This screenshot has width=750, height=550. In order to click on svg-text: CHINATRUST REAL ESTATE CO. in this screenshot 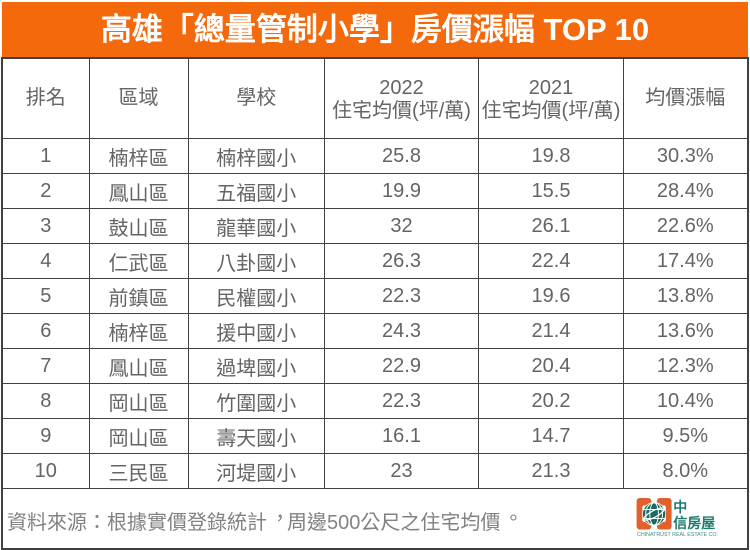, I will do `click(677, 534)`.